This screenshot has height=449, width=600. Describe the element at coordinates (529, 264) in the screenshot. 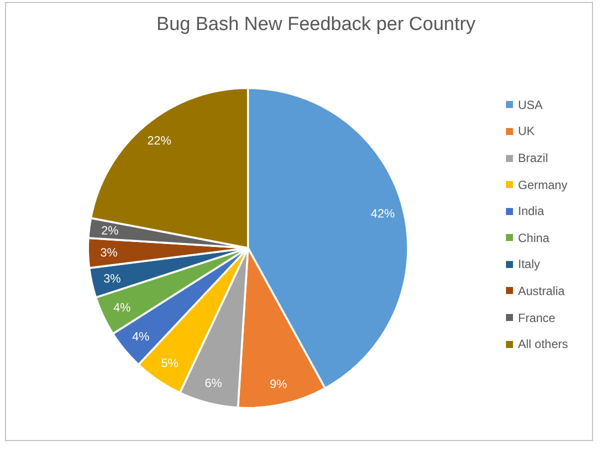

I see `legend-label: Italy` at that location.